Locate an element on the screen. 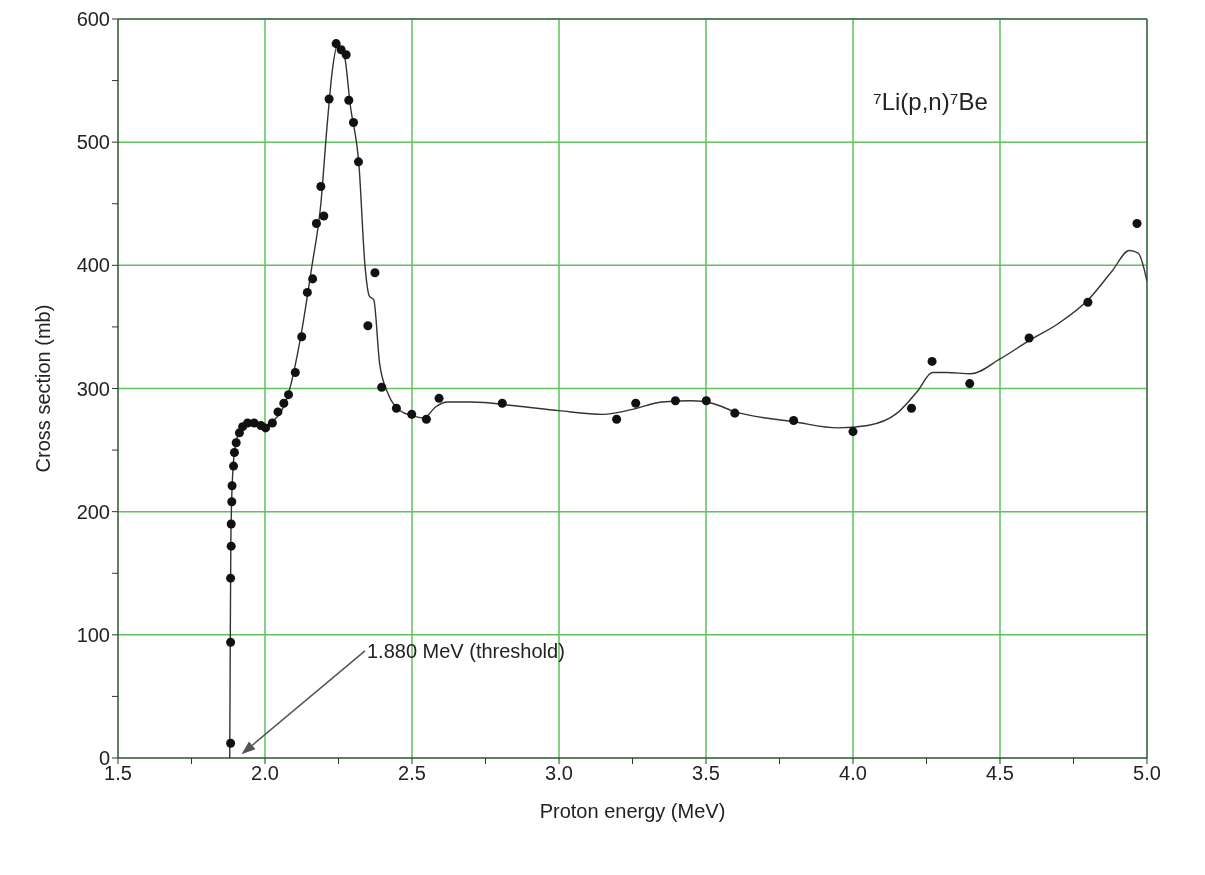 Image resolution: width=1205 pixels, height=875 pixels. y-tick-label: 400 is located at coordinates (93, 265).